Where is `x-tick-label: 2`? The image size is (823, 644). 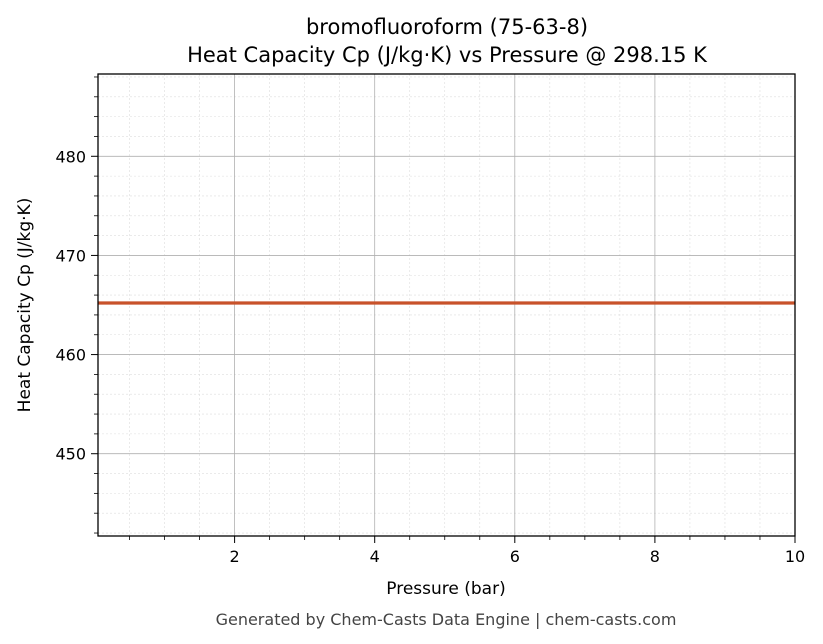
x-tick-label: 2 is located at coordinates (235, 556).